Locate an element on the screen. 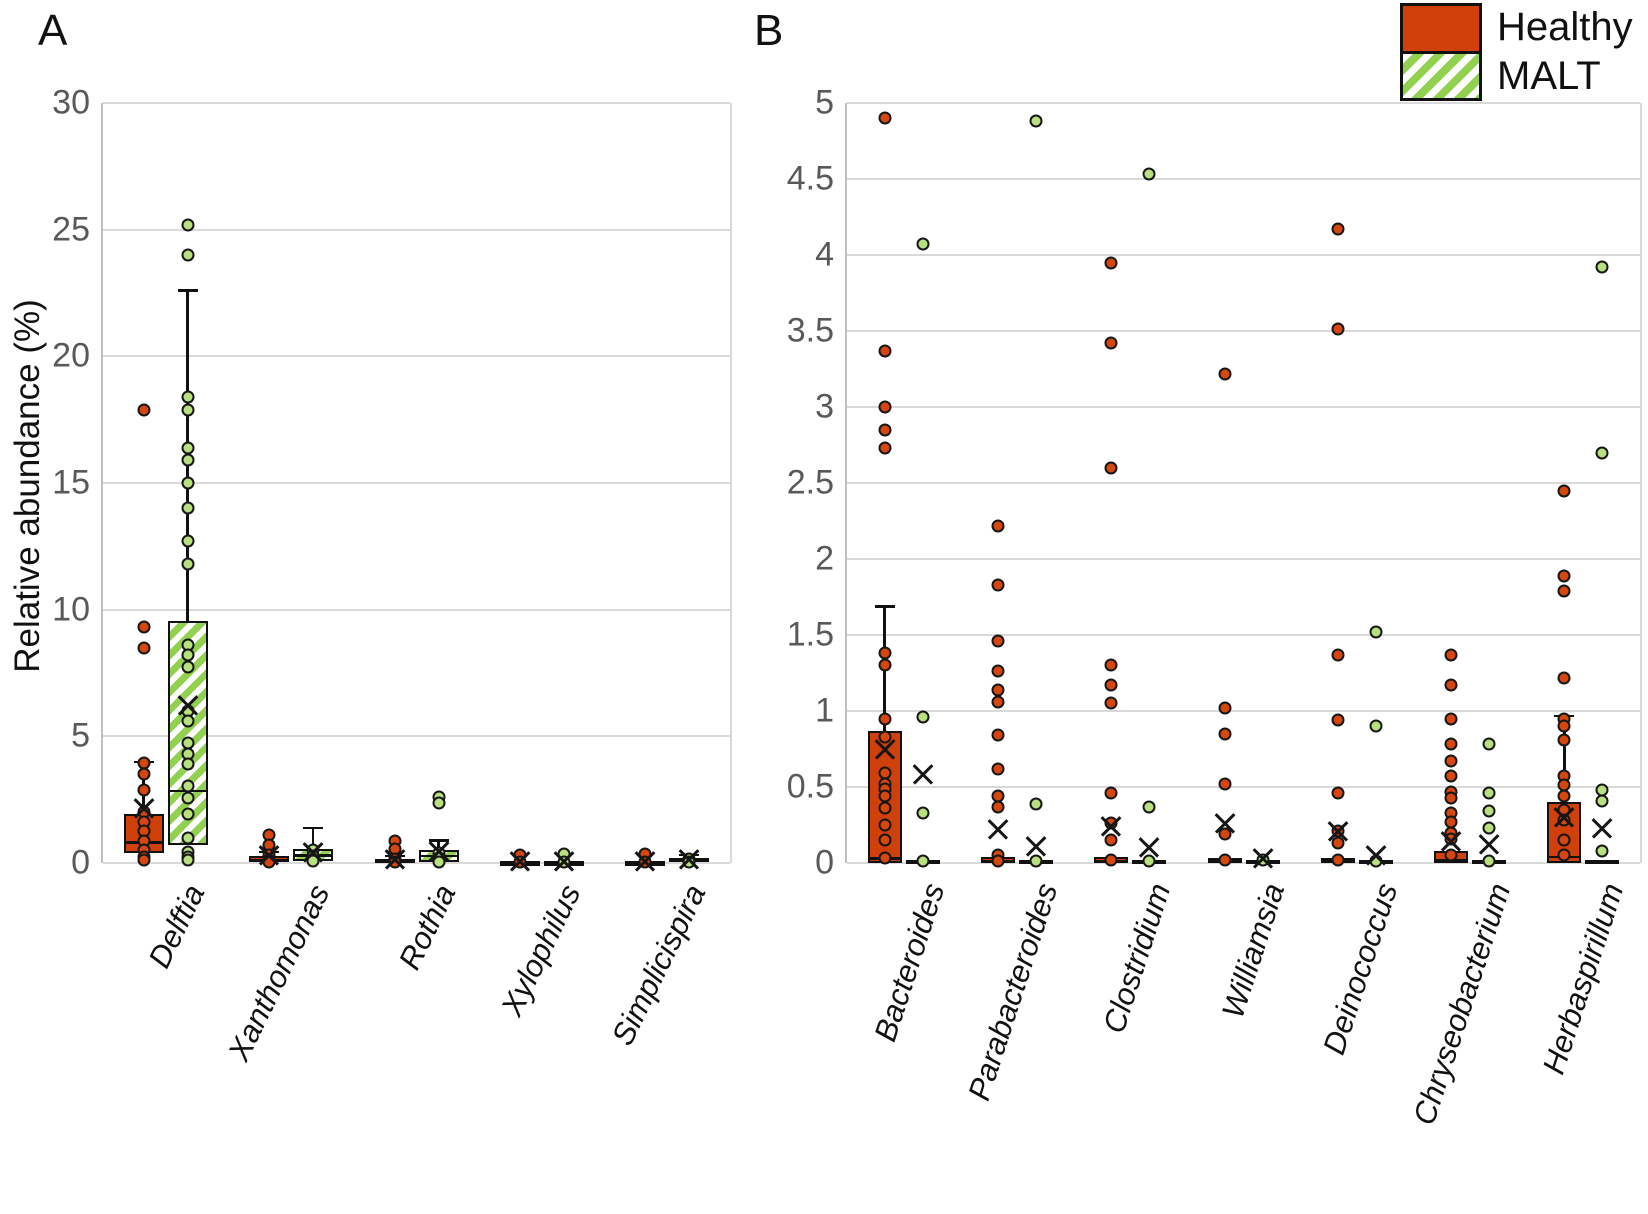 The height and width of the screenshot is (1214, 1648). y-axis-line is located at coordinates (102, 483).